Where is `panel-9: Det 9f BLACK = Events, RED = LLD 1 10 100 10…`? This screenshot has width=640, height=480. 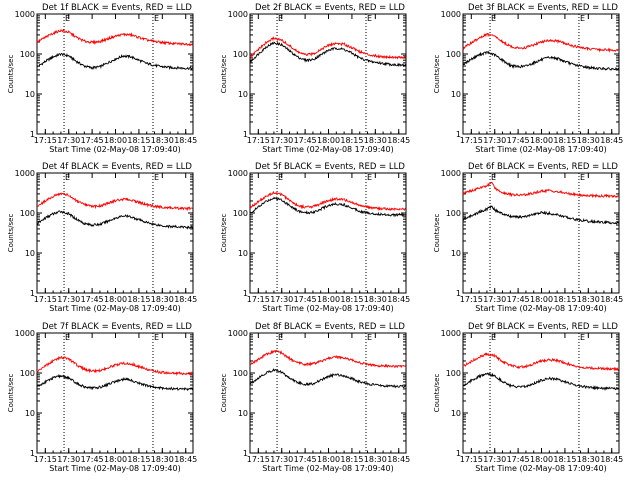 panel-9: Det 9f BLACK = Events, RED = LLD 1 10 100 10… is located at coordinates (528, 397).